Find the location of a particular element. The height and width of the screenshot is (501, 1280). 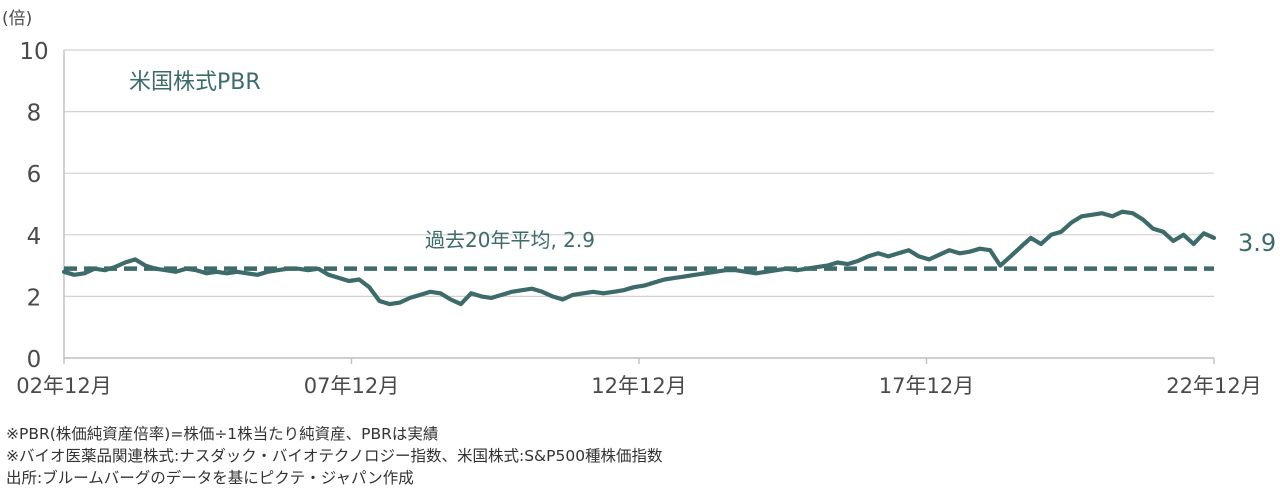

y-tick-label: 6 is located at coordinates (34, 175).